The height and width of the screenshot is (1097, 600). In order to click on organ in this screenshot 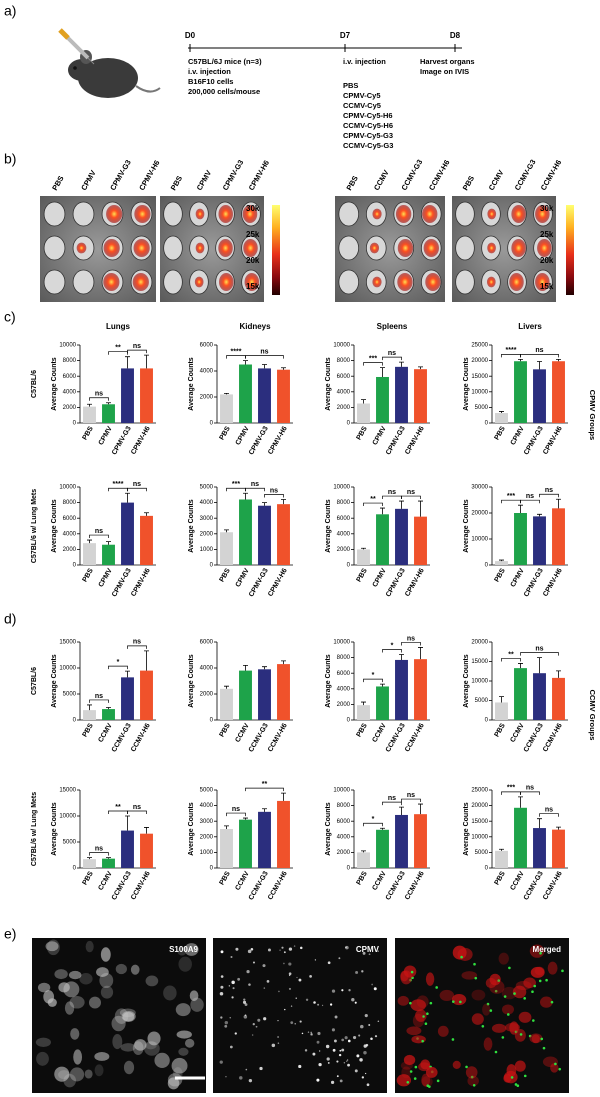, I will do `click(465, 282)`.